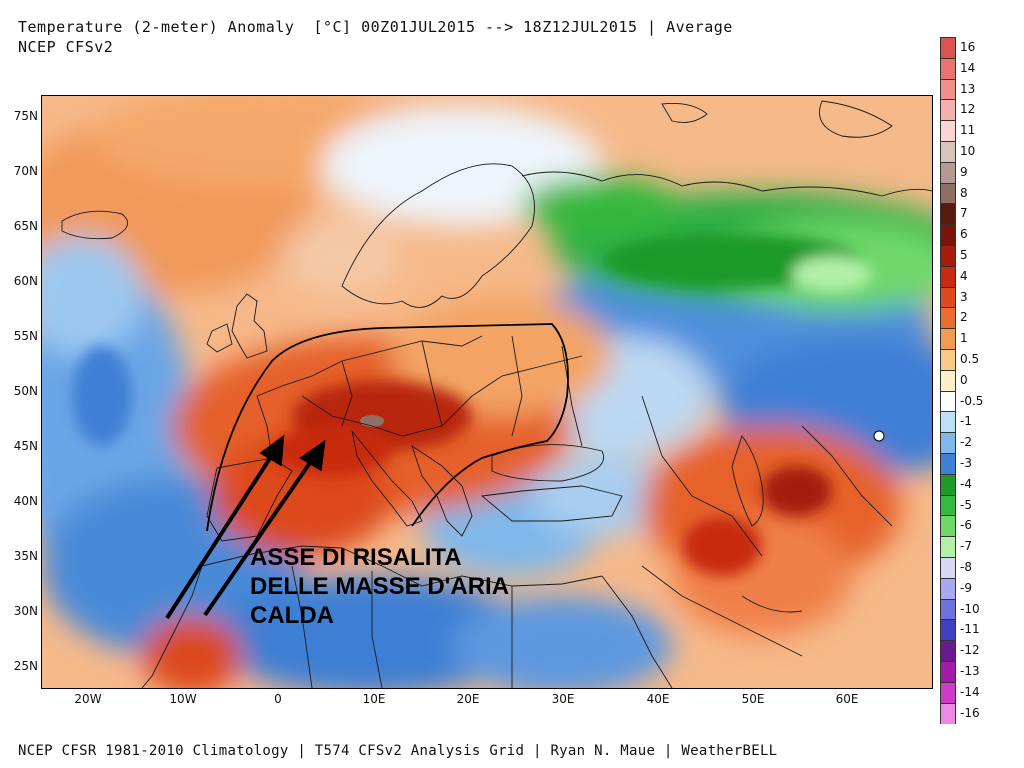 This screenshot has width=1024, height=768. What do you see at coordinates (278, 699) in the screenshot?
I see `lon-label-0: 0` at bounding box center [278, 699].